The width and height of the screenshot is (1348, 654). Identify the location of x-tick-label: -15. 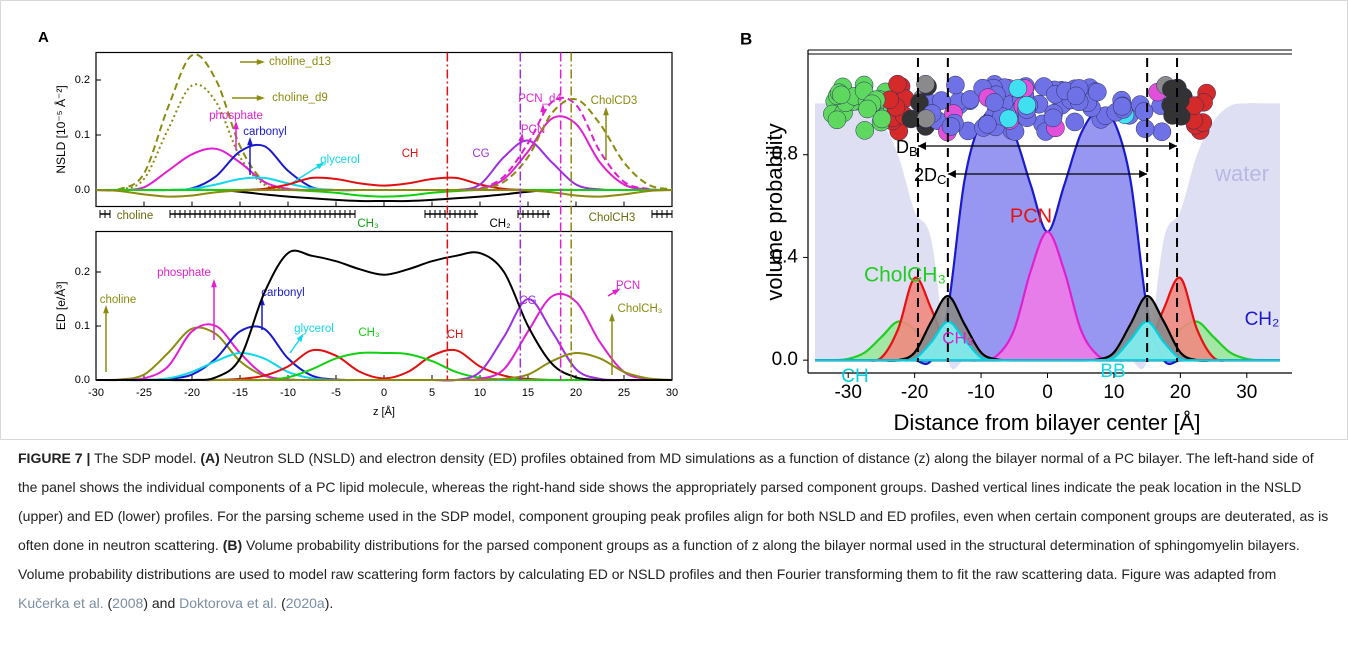
(240, 393).